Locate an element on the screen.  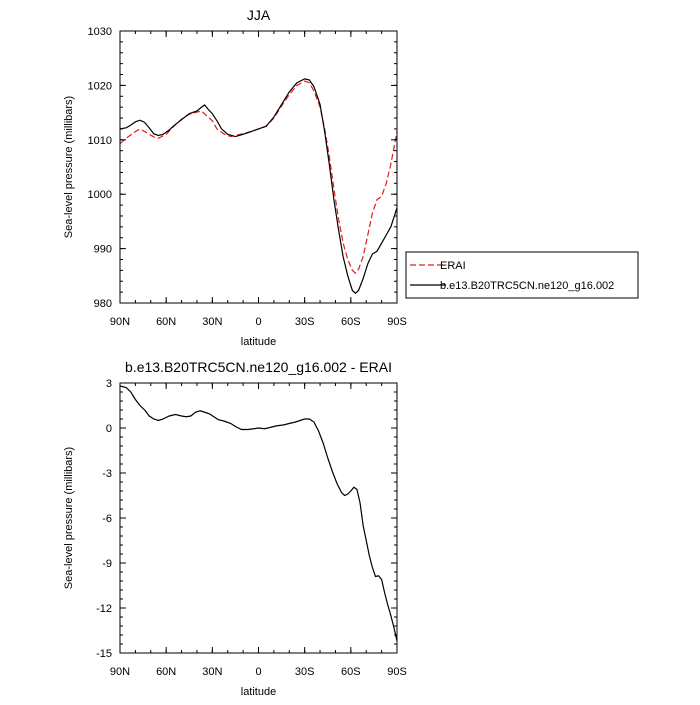
chart-title: JJA is located at coordinates (259, 15).